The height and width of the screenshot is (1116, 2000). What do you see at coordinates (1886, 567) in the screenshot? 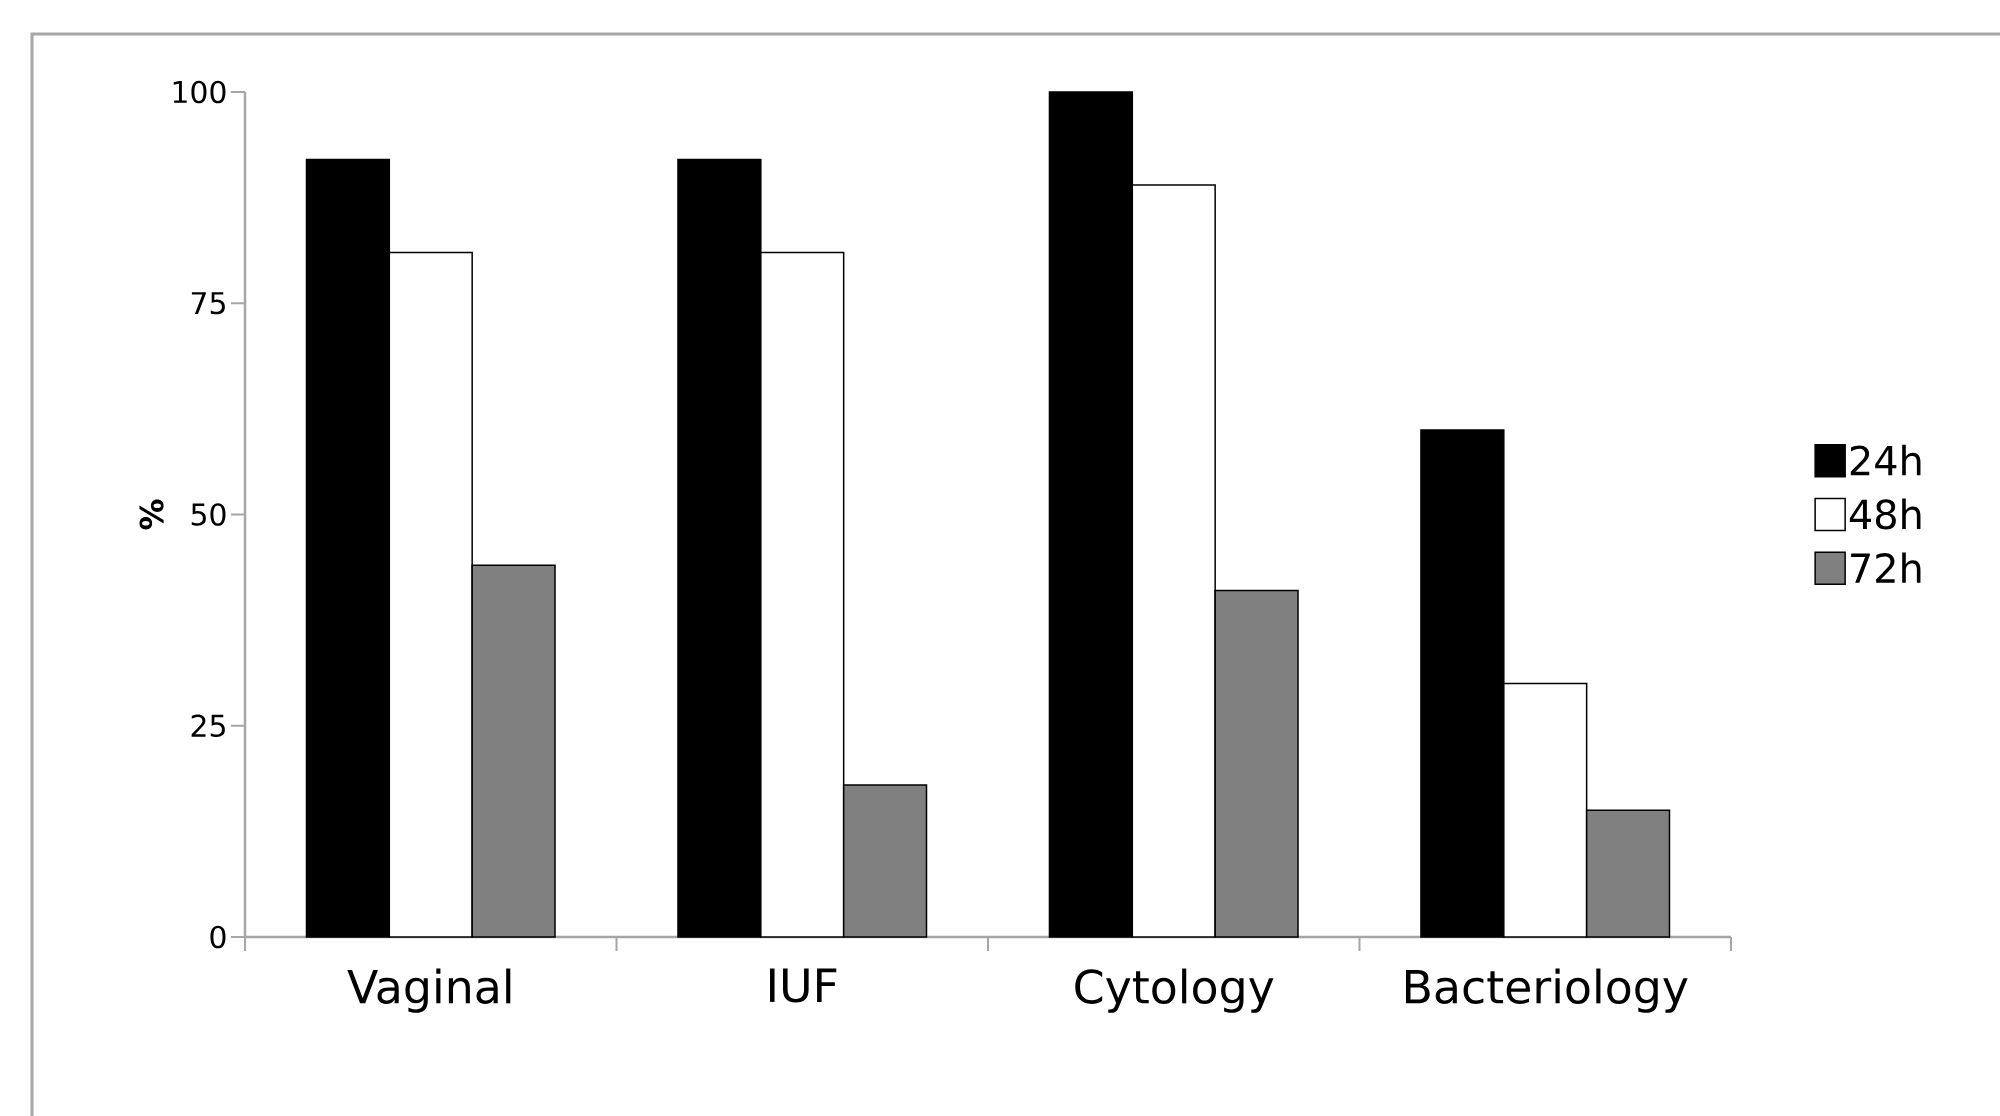
I see `legend-label: 72h` at bounding box center [1886, 567].